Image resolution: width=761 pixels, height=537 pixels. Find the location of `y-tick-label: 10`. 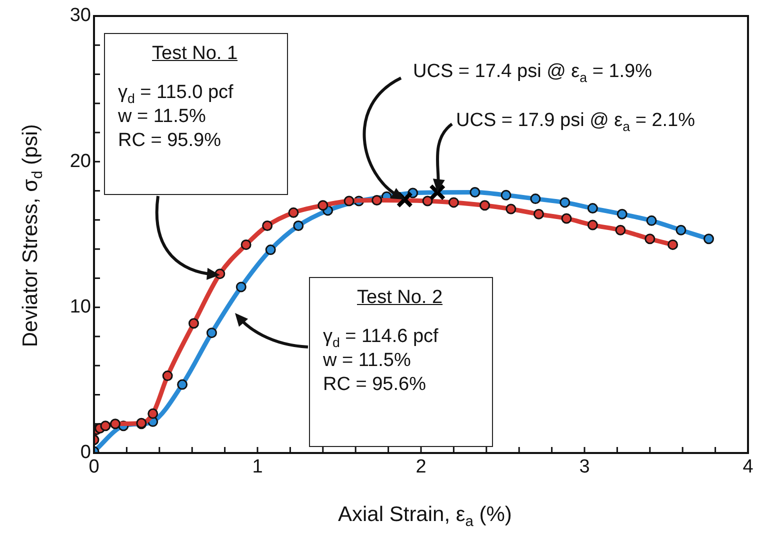

y-tick-label: 10 is located at coordinates (80, 307).